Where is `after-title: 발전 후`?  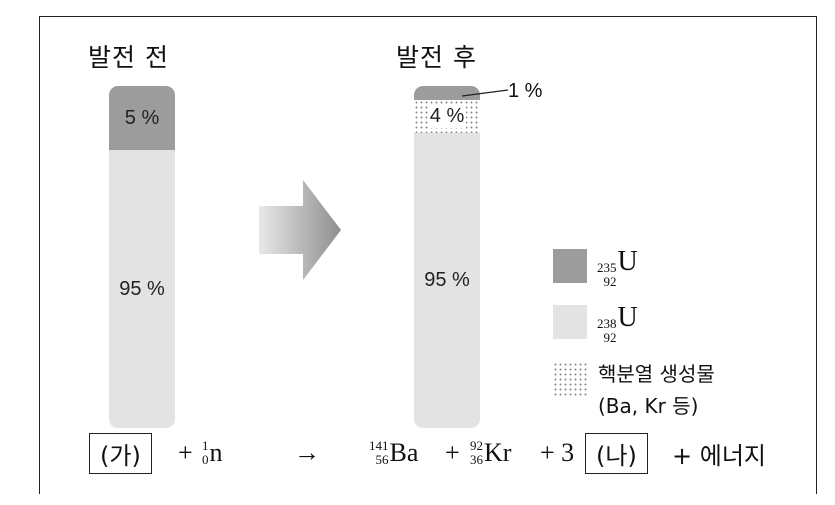 after-title: 발전 후 is located at coordinates (436, 57).